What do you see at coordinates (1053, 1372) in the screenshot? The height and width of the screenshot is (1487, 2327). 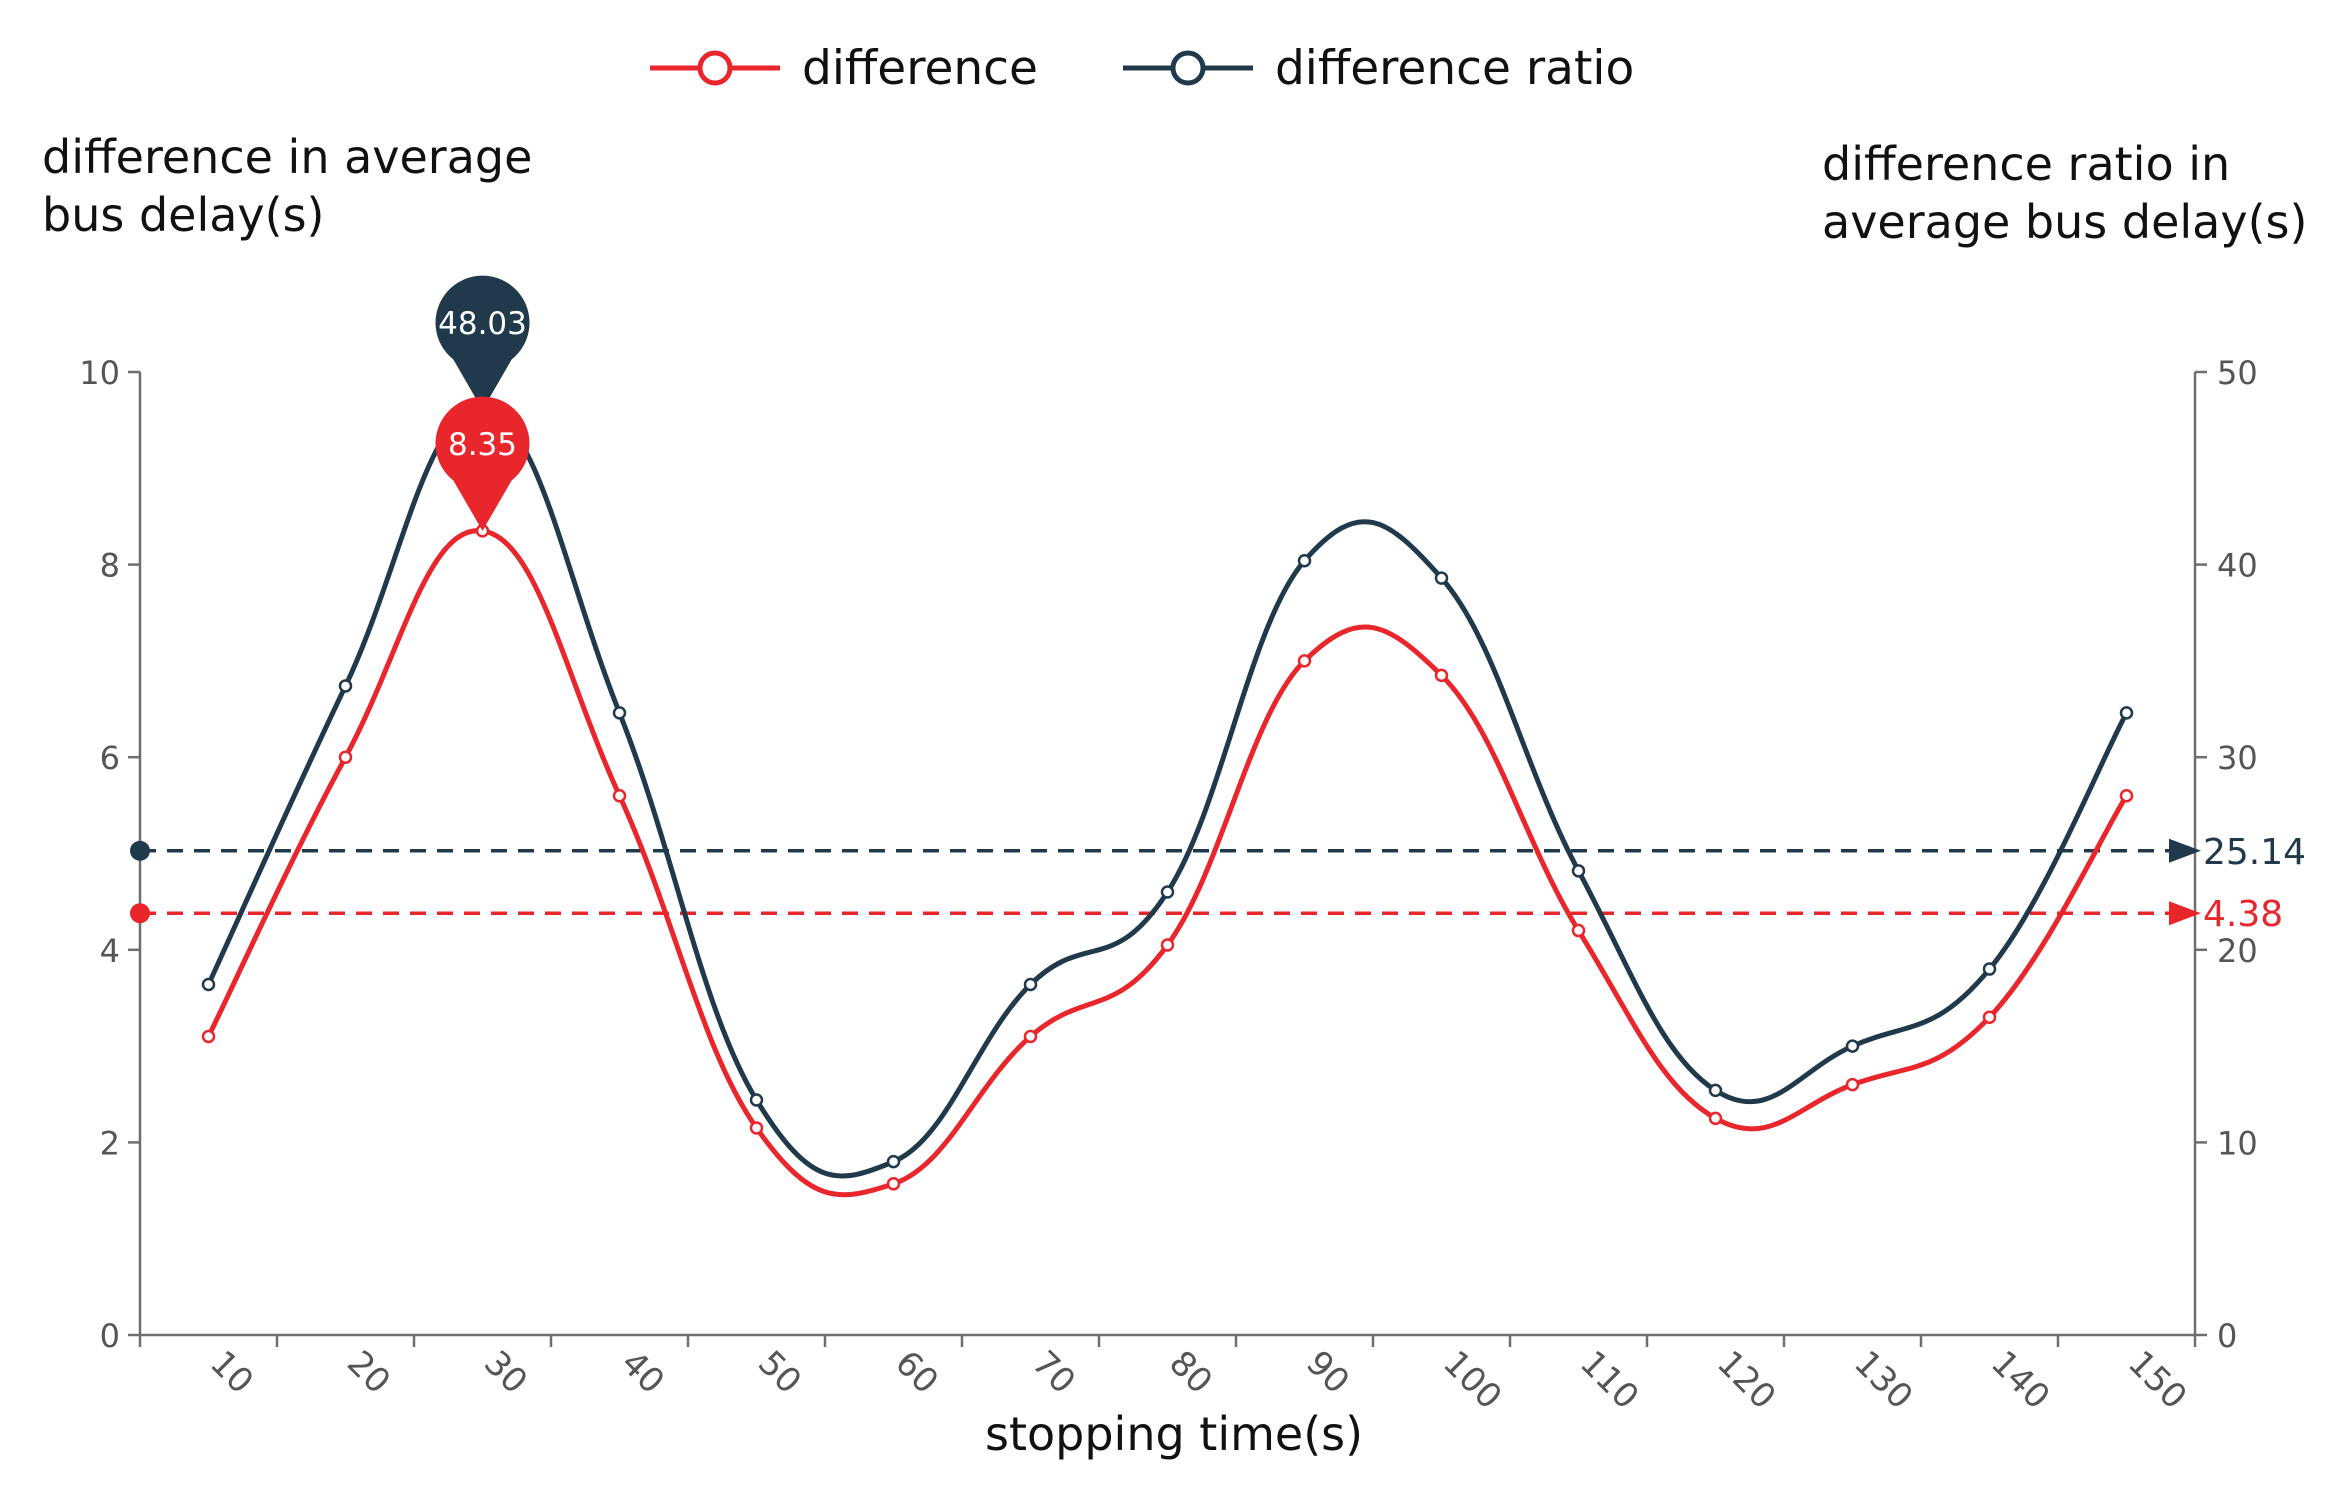 I see `x-tick-label: 70` at bounding box center [1053, 1372].